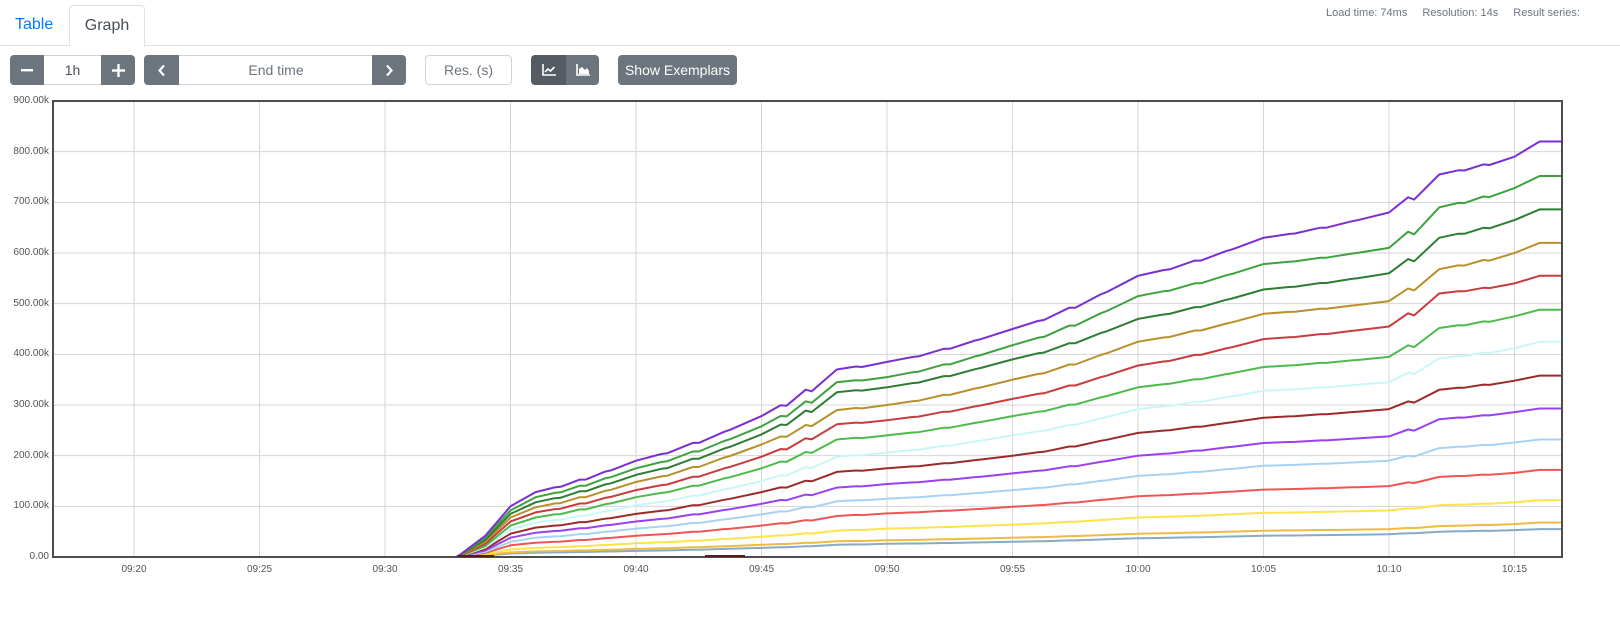 The image size is (1620, 618). What do you see at coordinates (39, 556) in the screenshot?
I see `y-tick-label: 0.00` at bounding box center [39, 556].